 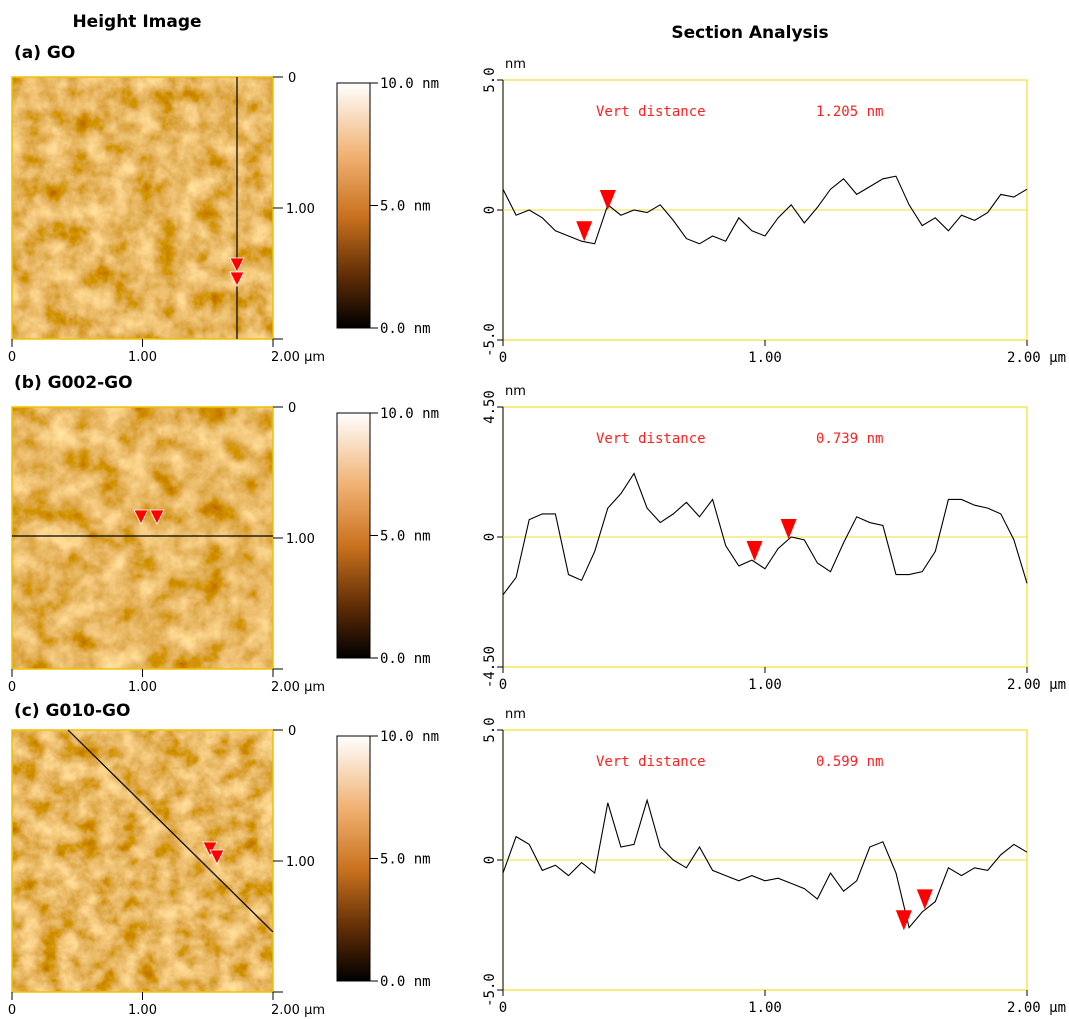 What do you see at coordinates (73, 383) in the screenshot?
I see `panel-title: (b) G002-GO` at bounding box center [73, 383].